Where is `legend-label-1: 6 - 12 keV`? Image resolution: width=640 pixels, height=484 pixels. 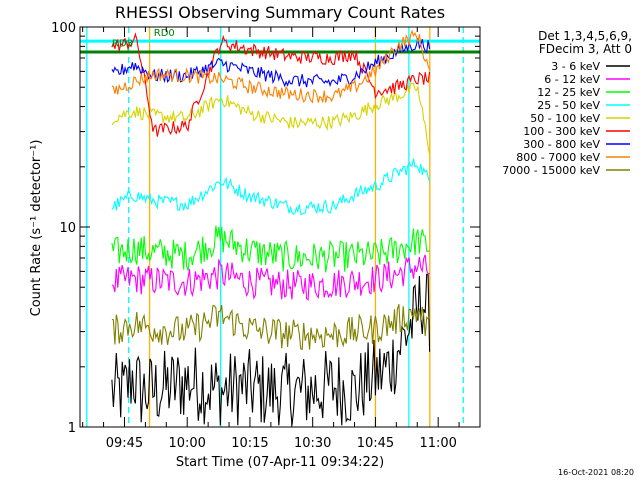 legend-label-1: 6 - 12 keV is located at coordinates (572, 79).